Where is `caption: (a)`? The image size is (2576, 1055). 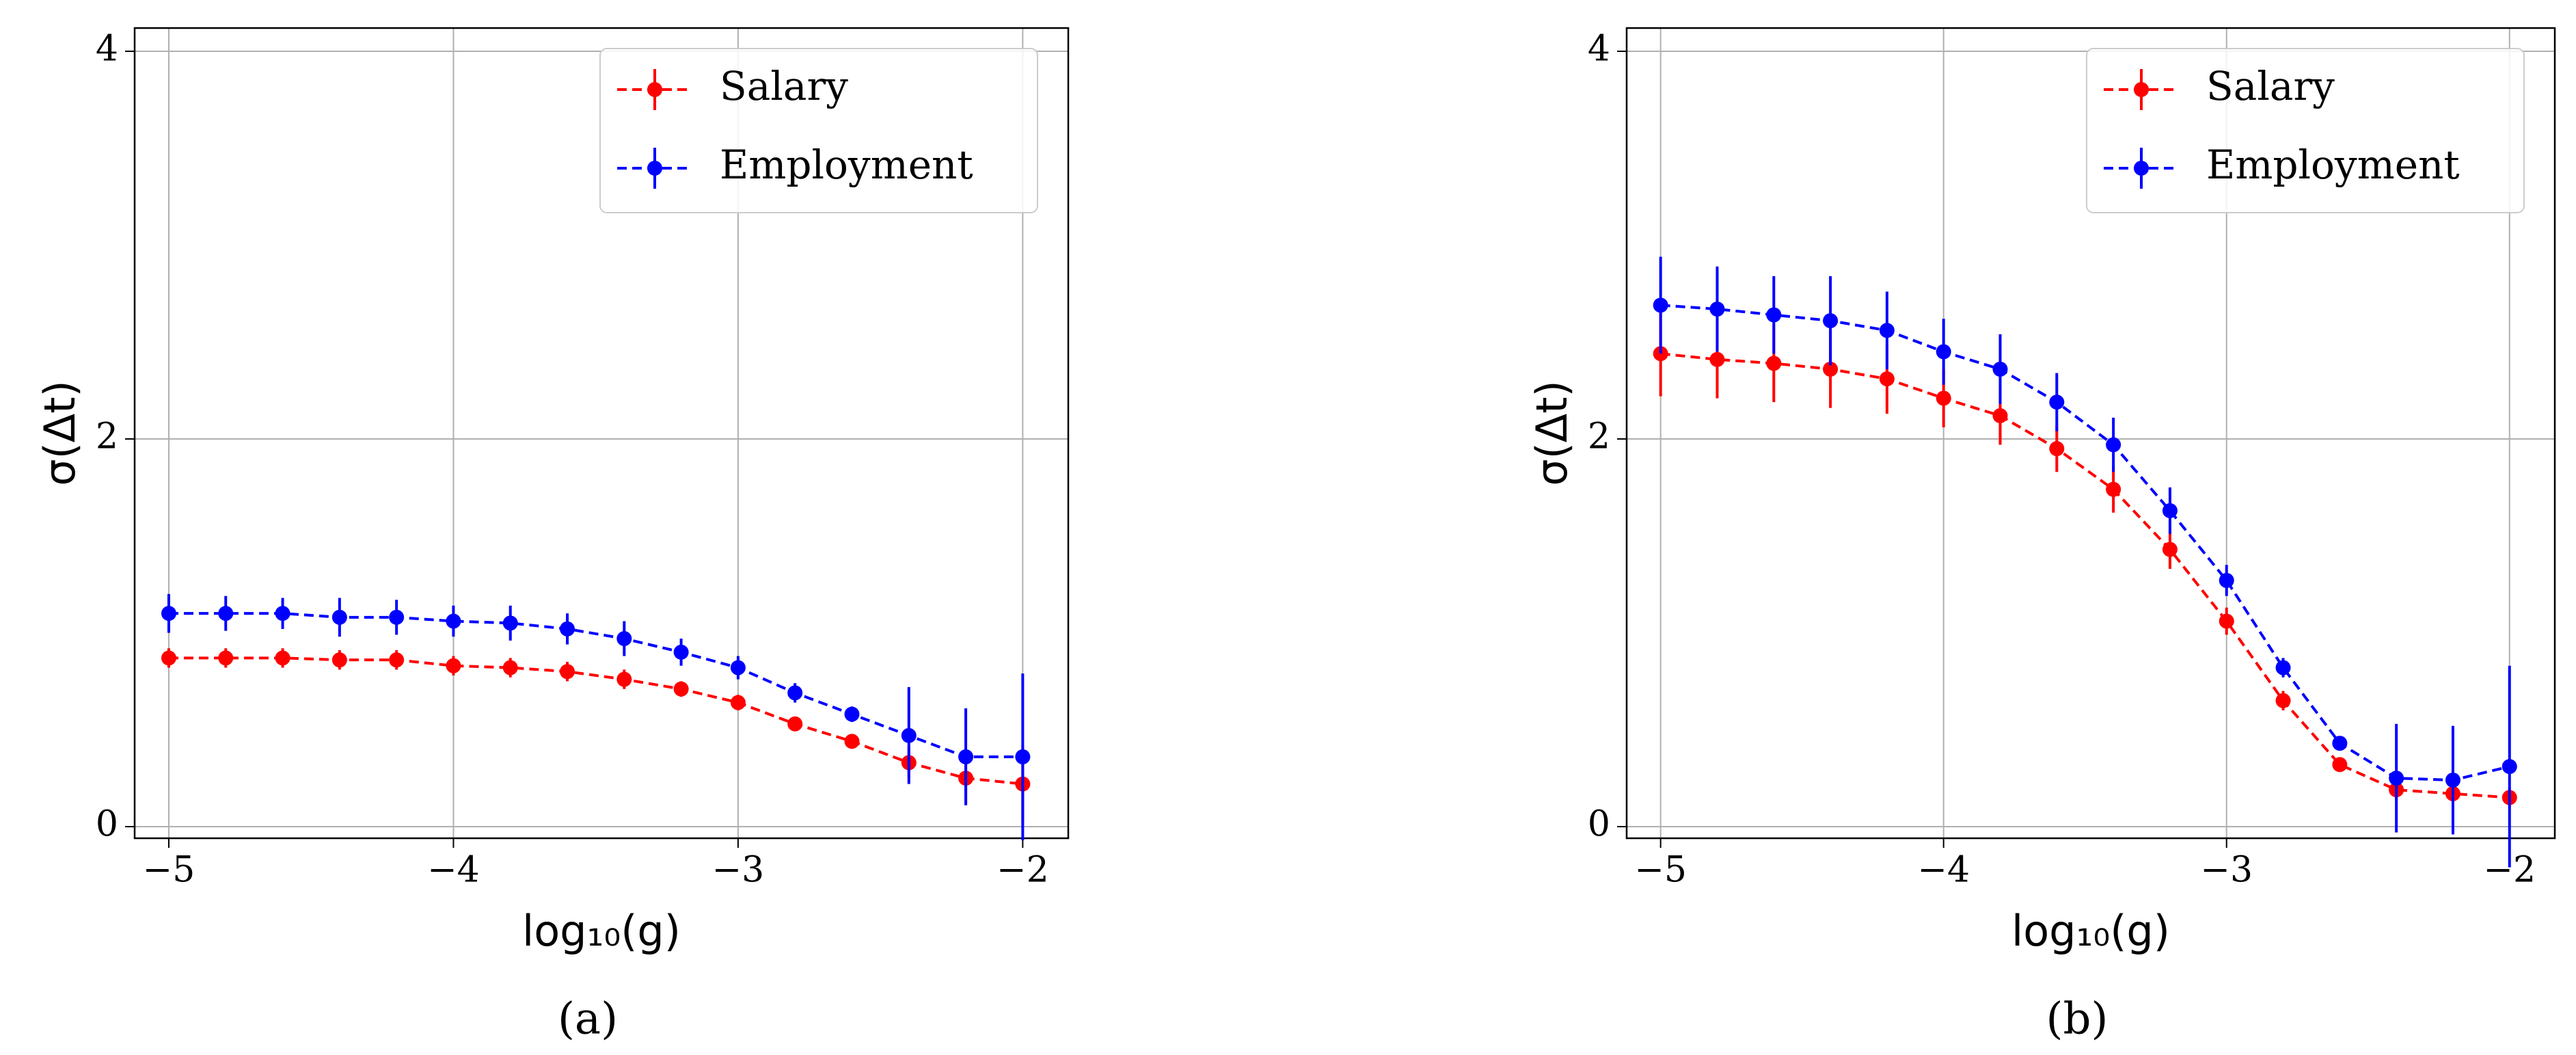 caption: (a) is located at coordinates (588, 1019).